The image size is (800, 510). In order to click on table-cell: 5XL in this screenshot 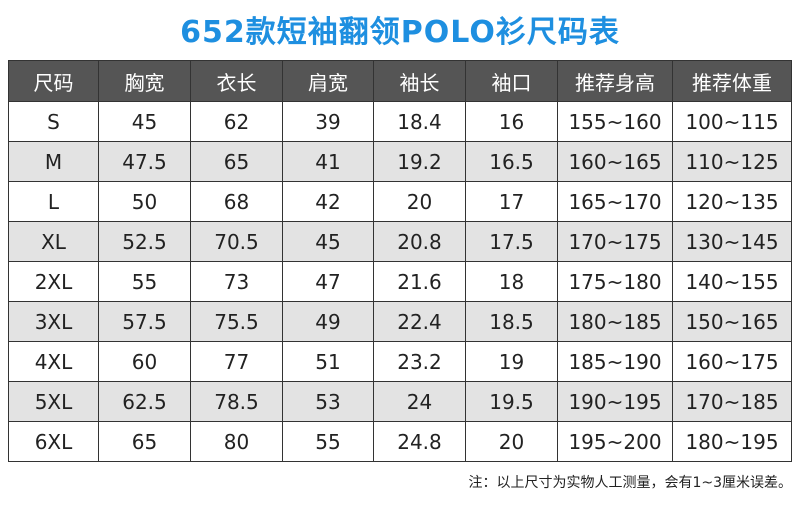, I will do `click(53, 401)`.